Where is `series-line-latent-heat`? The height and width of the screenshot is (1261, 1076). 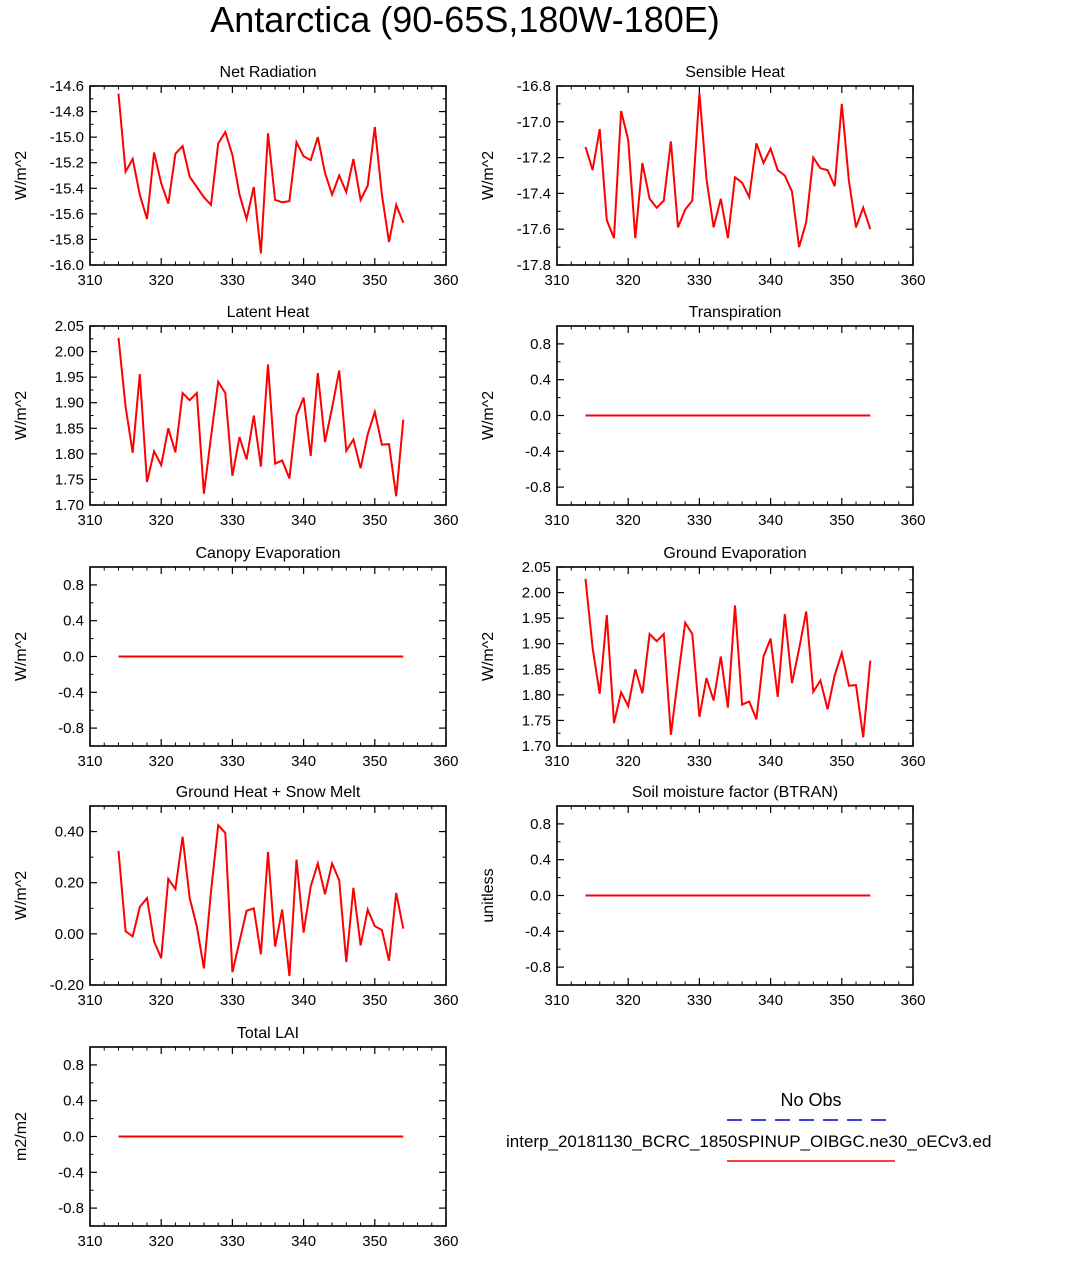 series-line-latent-heat is located at coordinates (261, 417).